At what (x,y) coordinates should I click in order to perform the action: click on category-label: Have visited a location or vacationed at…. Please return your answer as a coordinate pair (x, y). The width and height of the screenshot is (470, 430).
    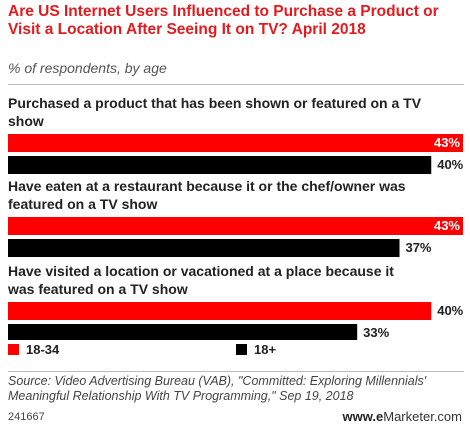
    Looking at the image, I should click on (200, 280).